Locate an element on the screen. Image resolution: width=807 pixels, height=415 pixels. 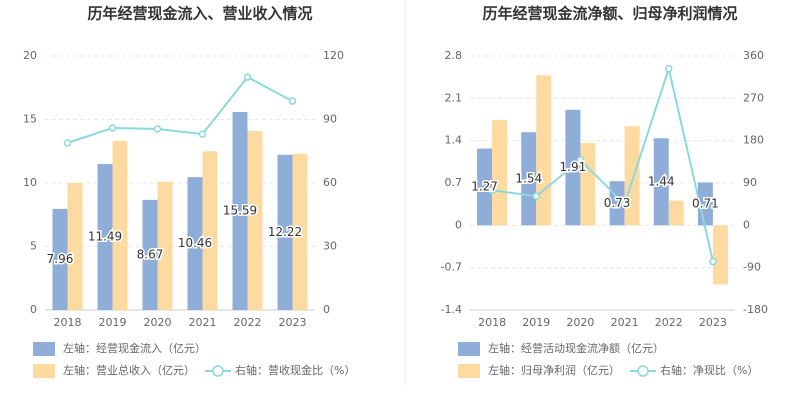
data-label: 15.59 is located at coordinates (240, 211).